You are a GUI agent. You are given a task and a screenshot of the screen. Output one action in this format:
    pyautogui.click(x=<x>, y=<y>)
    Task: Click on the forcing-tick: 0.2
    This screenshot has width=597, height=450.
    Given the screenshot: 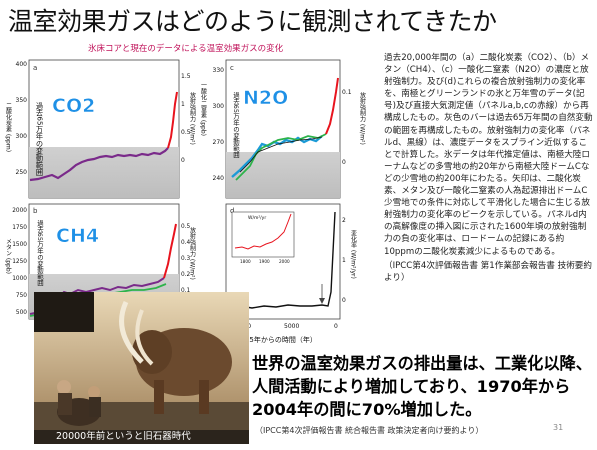 What is the action you would take?
    pyautogui.click(x=186, y=275)
    